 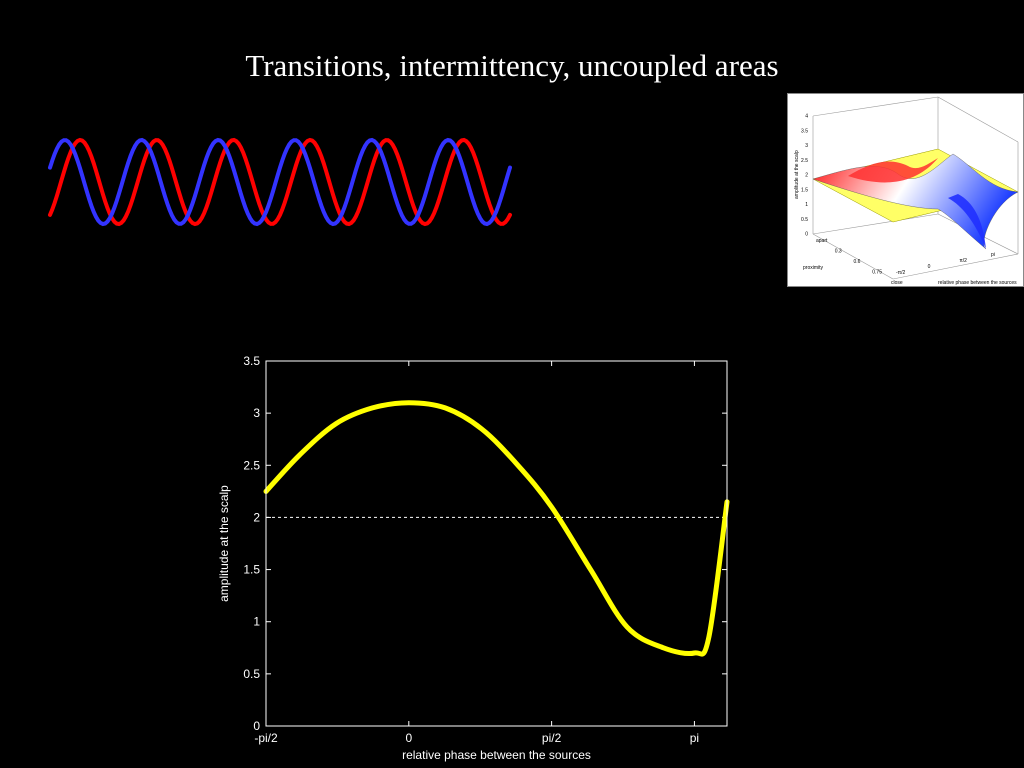 I want to click on depth-tick-label: 0.6, so click(x=857, y=262).